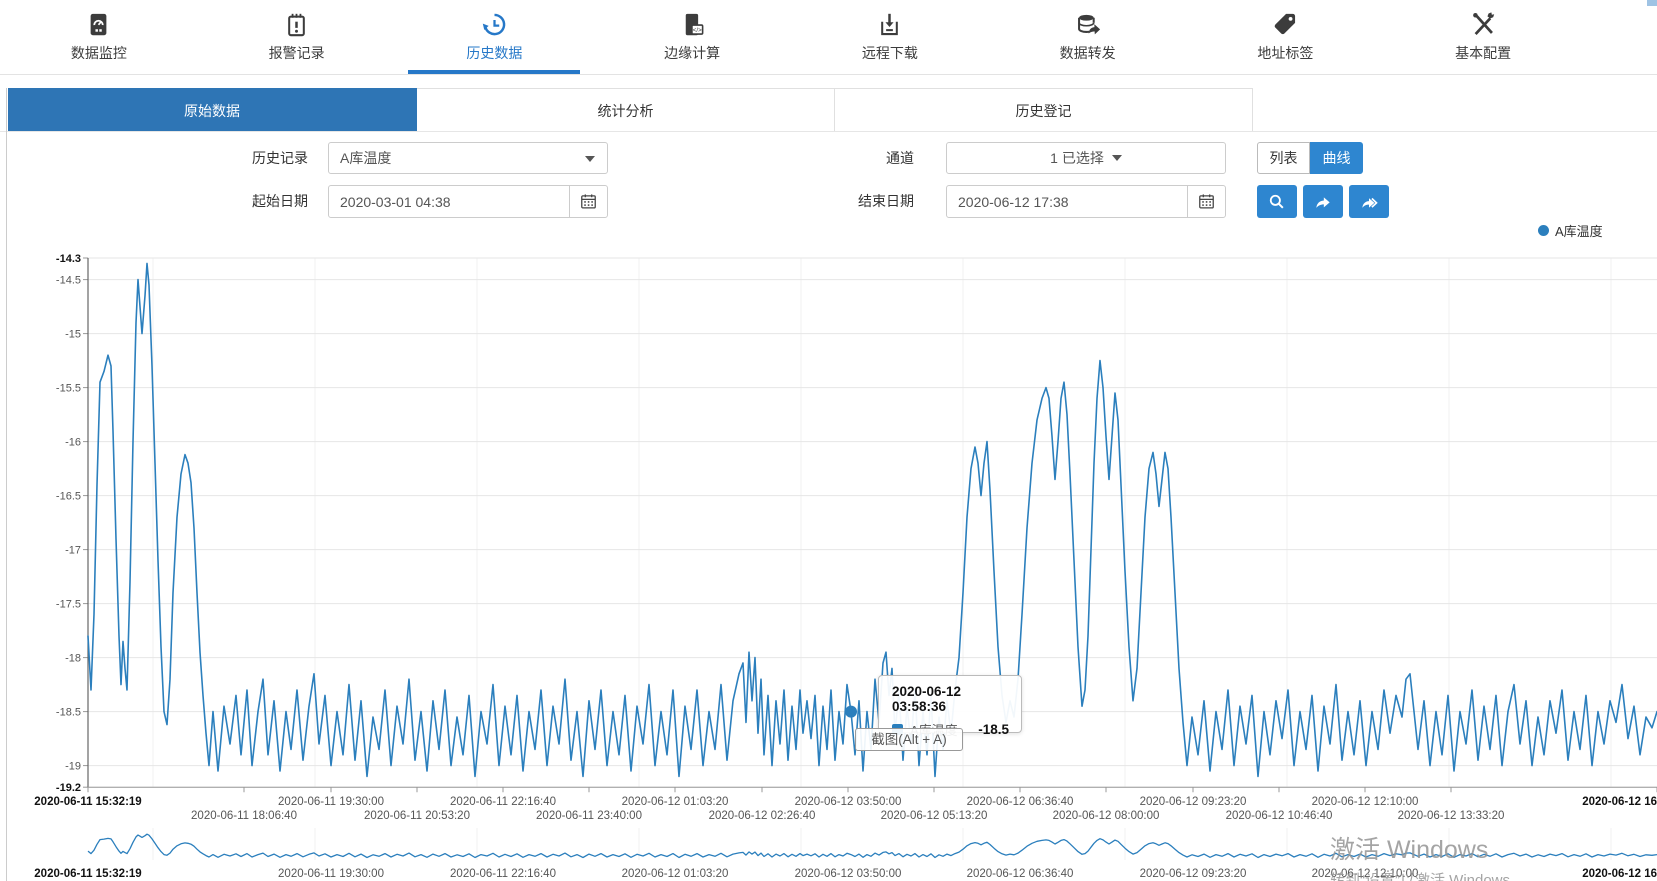 This screenshot has width=1657, height=881. Describe the element at coordinates (1193, 802) in the screenshot. I see `svg-text: 2020-06-12 09:23:20` at that location.